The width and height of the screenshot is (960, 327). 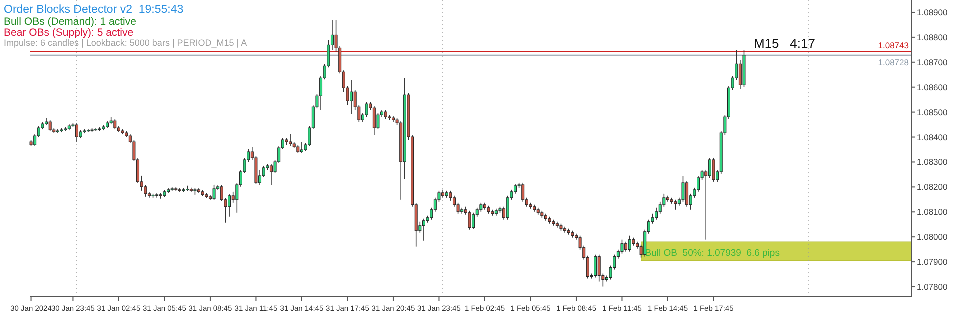 I want to click on y-tick-label: 1.08100, so click(x=932, y=212).